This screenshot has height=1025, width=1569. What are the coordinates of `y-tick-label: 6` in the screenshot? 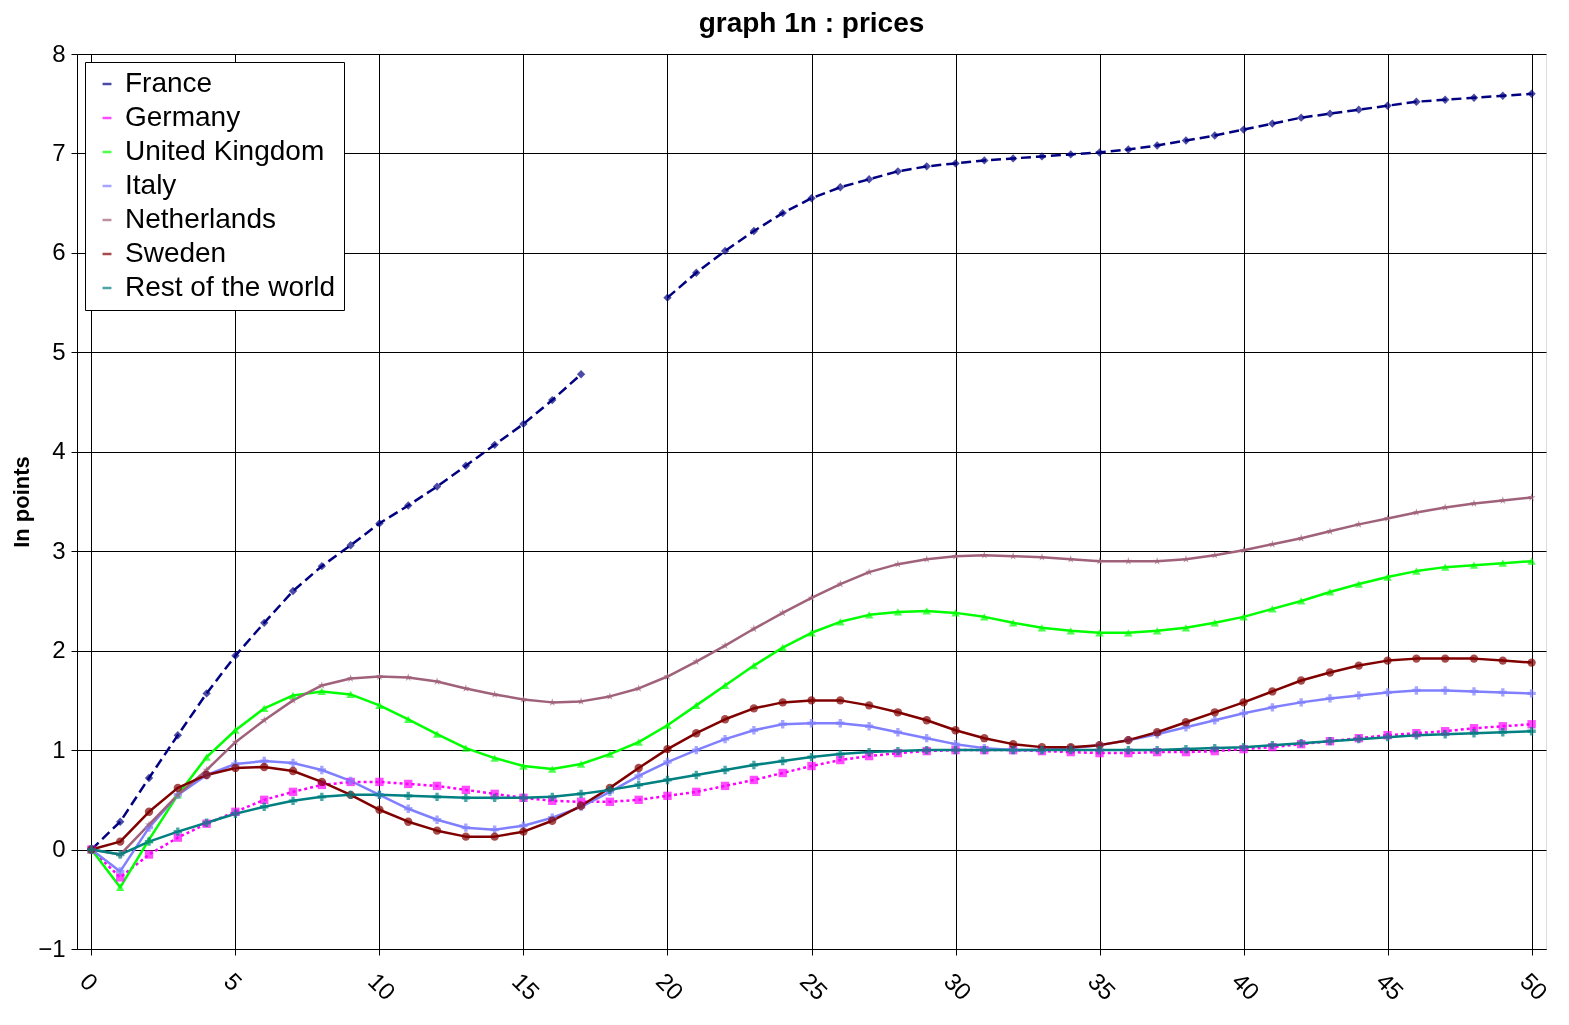 It's located at (59, 252).